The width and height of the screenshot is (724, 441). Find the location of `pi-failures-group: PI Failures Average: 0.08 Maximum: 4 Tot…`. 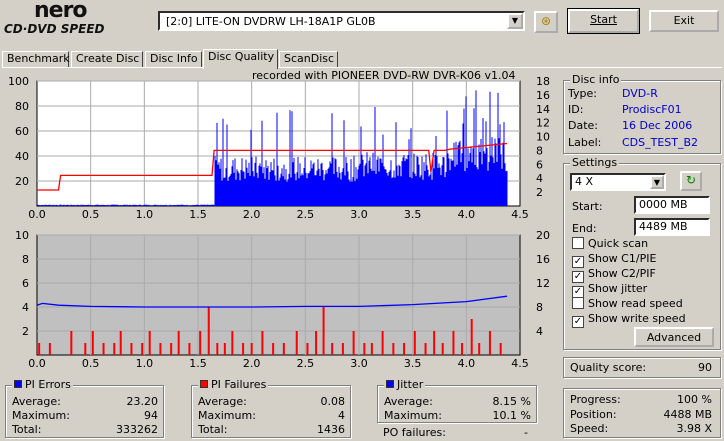

pi-failures-group: PI Failures Average: 0.08 Maximum: 4 Tot… is located at coordinates (271, 408).